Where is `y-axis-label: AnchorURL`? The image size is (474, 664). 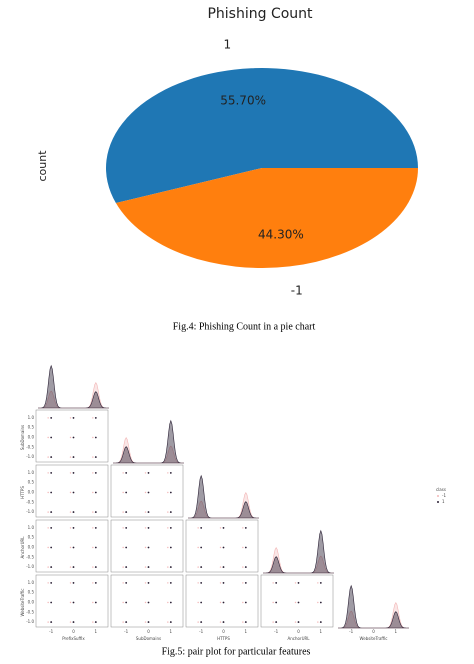 y-axis-label: AnchorURL is located at coordinates (22, 547).